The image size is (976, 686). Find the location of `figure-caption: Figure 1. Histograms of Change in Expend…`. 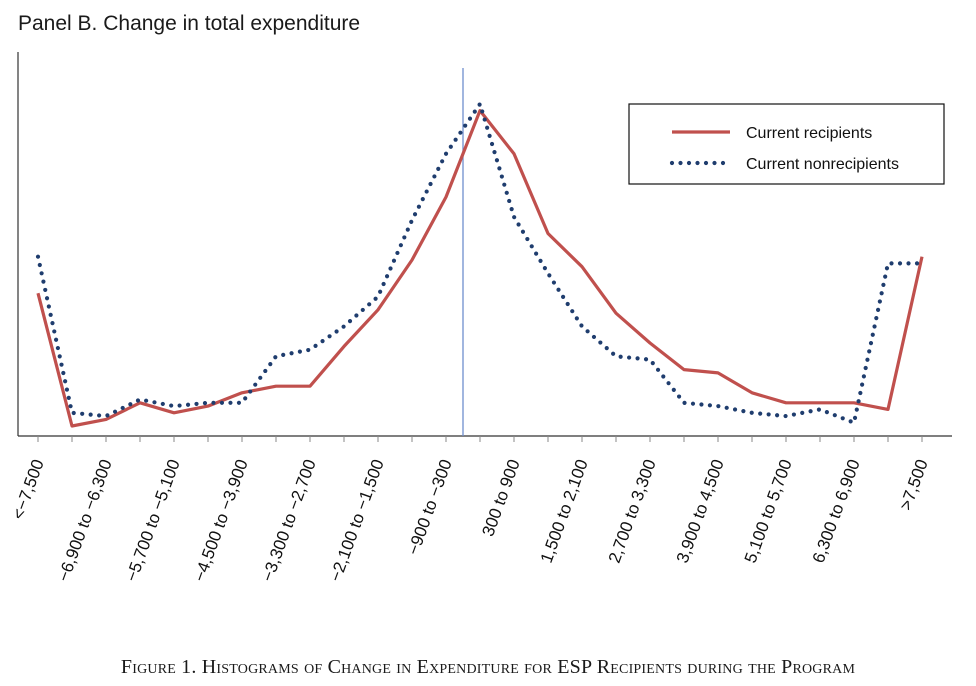

figure-caption: Figure 1. Histograms of Change in Expend… is located at coordinates (488, 667).